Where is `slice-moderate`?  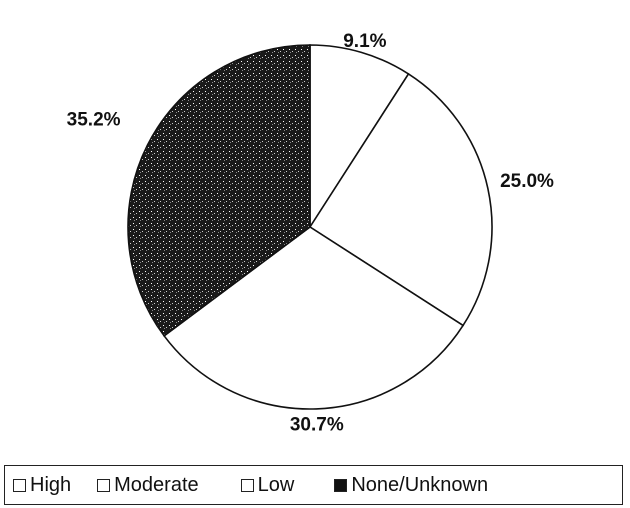
slice-moderate is located at coordinates (400, 199).